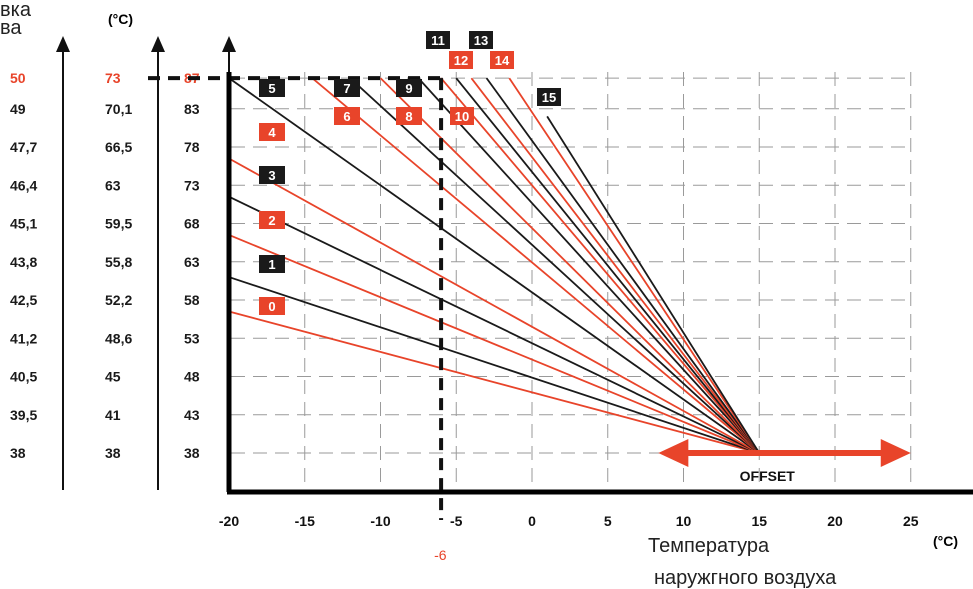 This screenshot has height=589, width=973. I want to click on col1-arrow-head, so click(63, 44).